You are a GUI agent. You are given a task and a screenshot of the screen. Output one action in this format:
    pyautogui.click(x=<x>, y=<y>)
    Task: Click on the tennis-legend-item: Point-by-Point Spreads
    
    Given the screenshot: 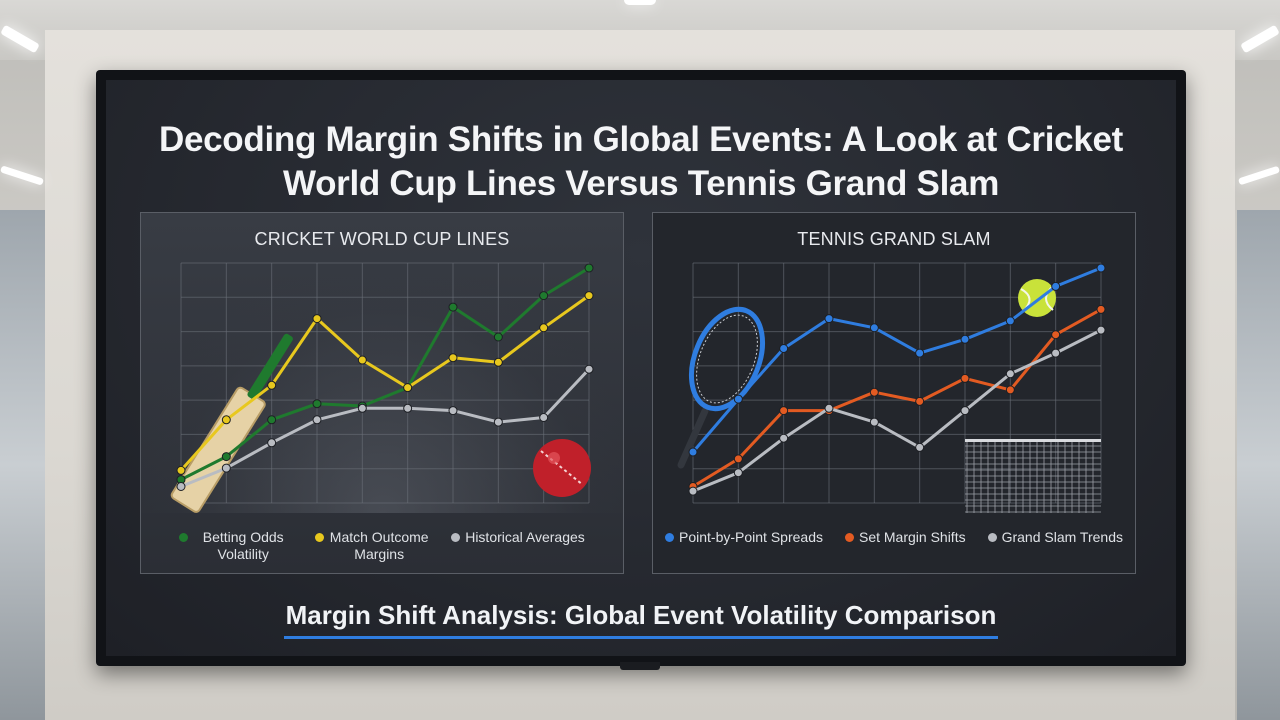 What is the action you would take?
    pyautogui.click(x=744, y=537)
    